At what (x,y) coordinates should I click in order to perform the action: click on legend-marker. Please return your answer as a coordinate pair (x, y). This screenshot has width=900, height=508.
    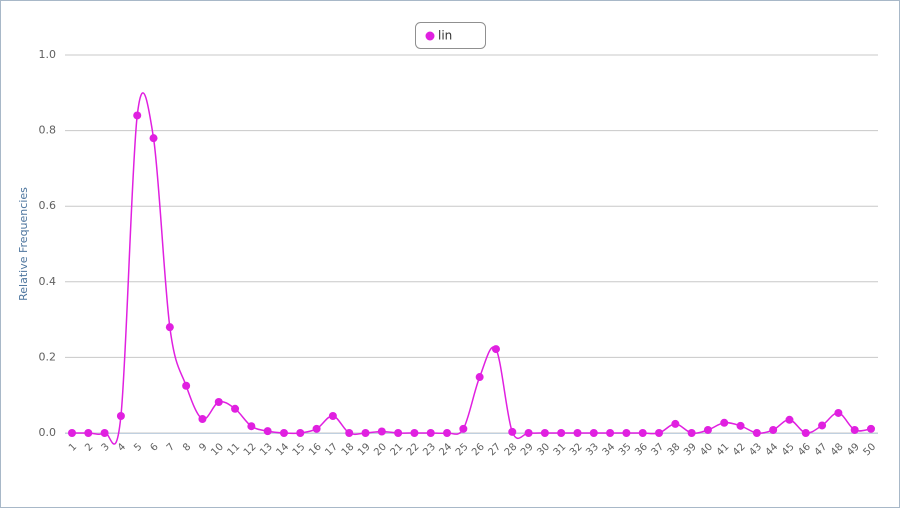
    Looking at the image, I should click on (430, 36).